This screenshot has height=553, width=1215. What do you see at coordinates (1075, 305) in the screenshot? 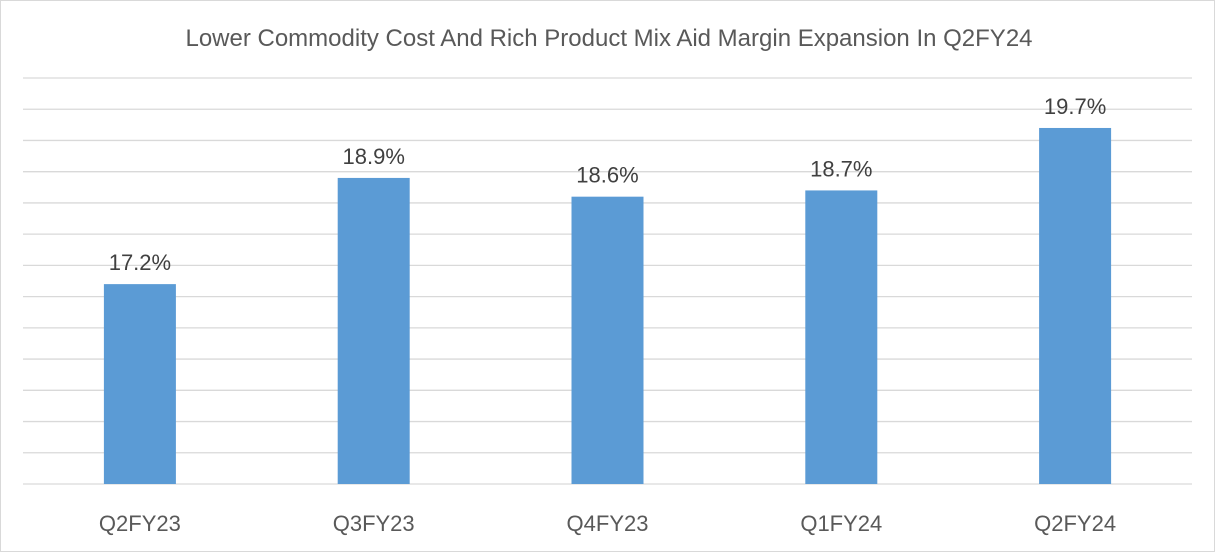
I see `bar-q2fy24` at bounding box center [1075, 305].